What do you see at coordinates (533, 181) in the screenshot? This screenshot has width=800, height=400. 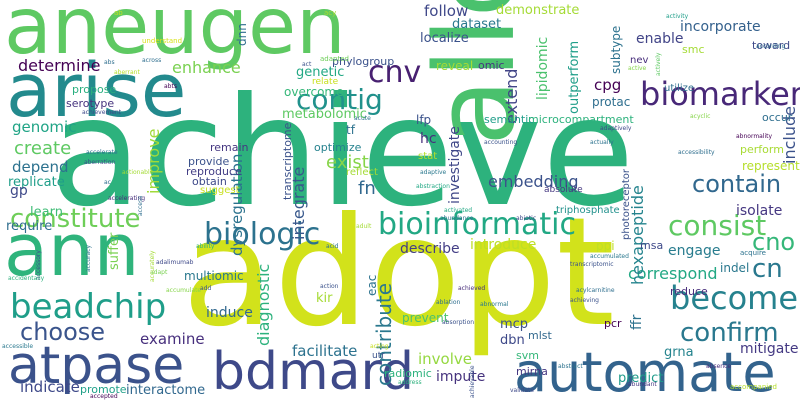 I see `word: embedding` at bounding box center [533, 181].